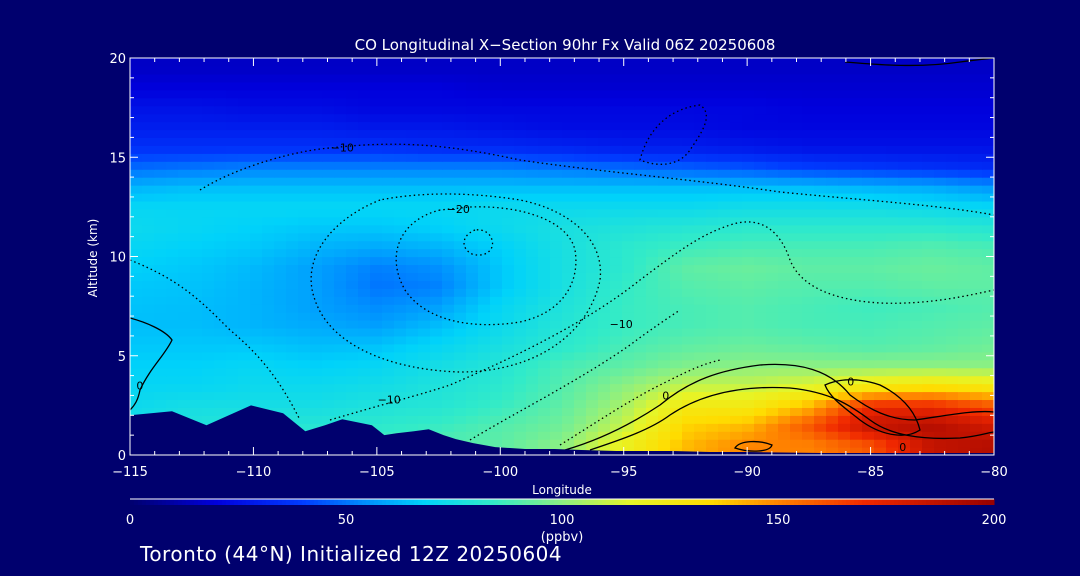 This screenshot has width=1080, height=576. What do you see at coordinates (850, 382) in the screenshot?
I see `contour-label: 0` at bounding box center [850, 382].